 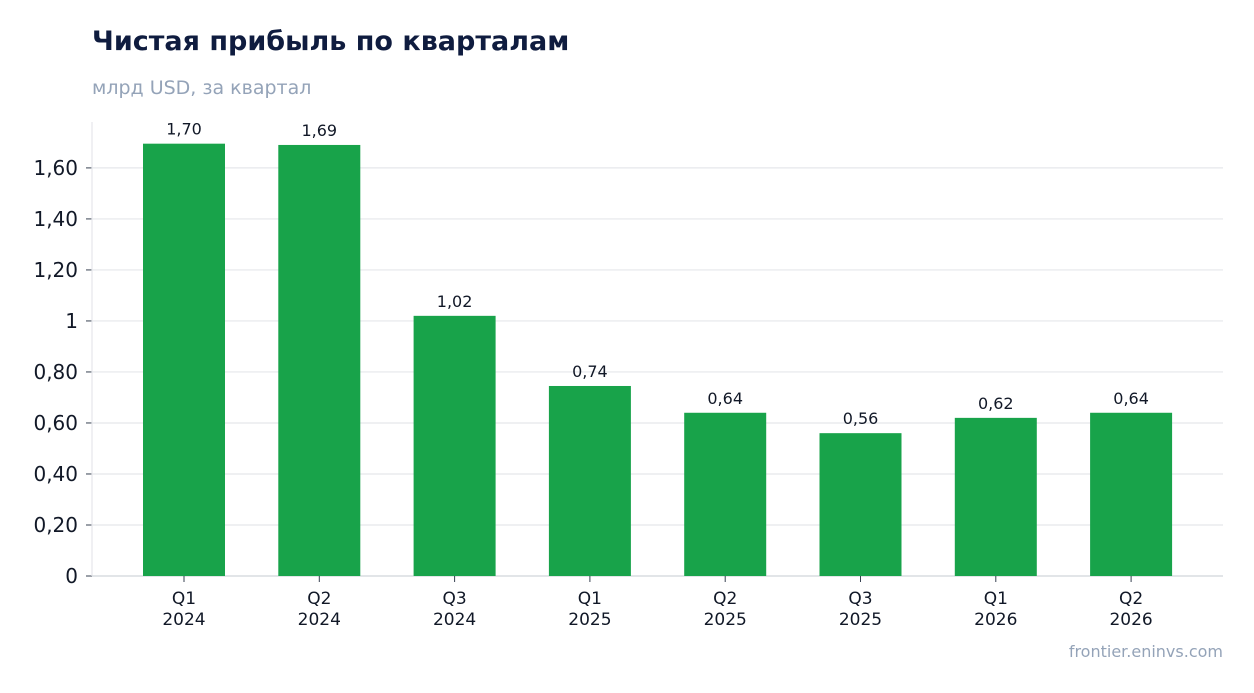 What do you see at coordinates (590, 371) in the screenshot?
I see `data-label: 0,74` at bounding box center [590, 371].